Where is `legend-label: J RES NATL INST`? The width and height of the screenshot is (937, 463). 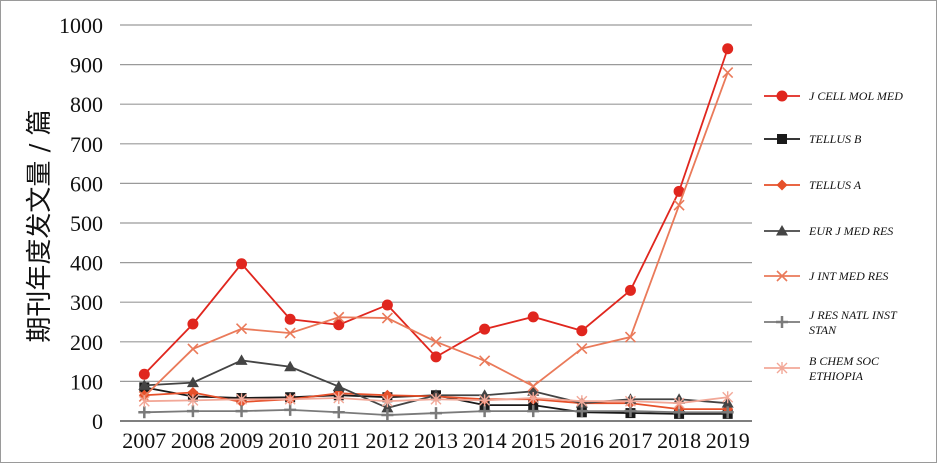 legend-label: J RES NATL INST is located at coordinates (853, 315).